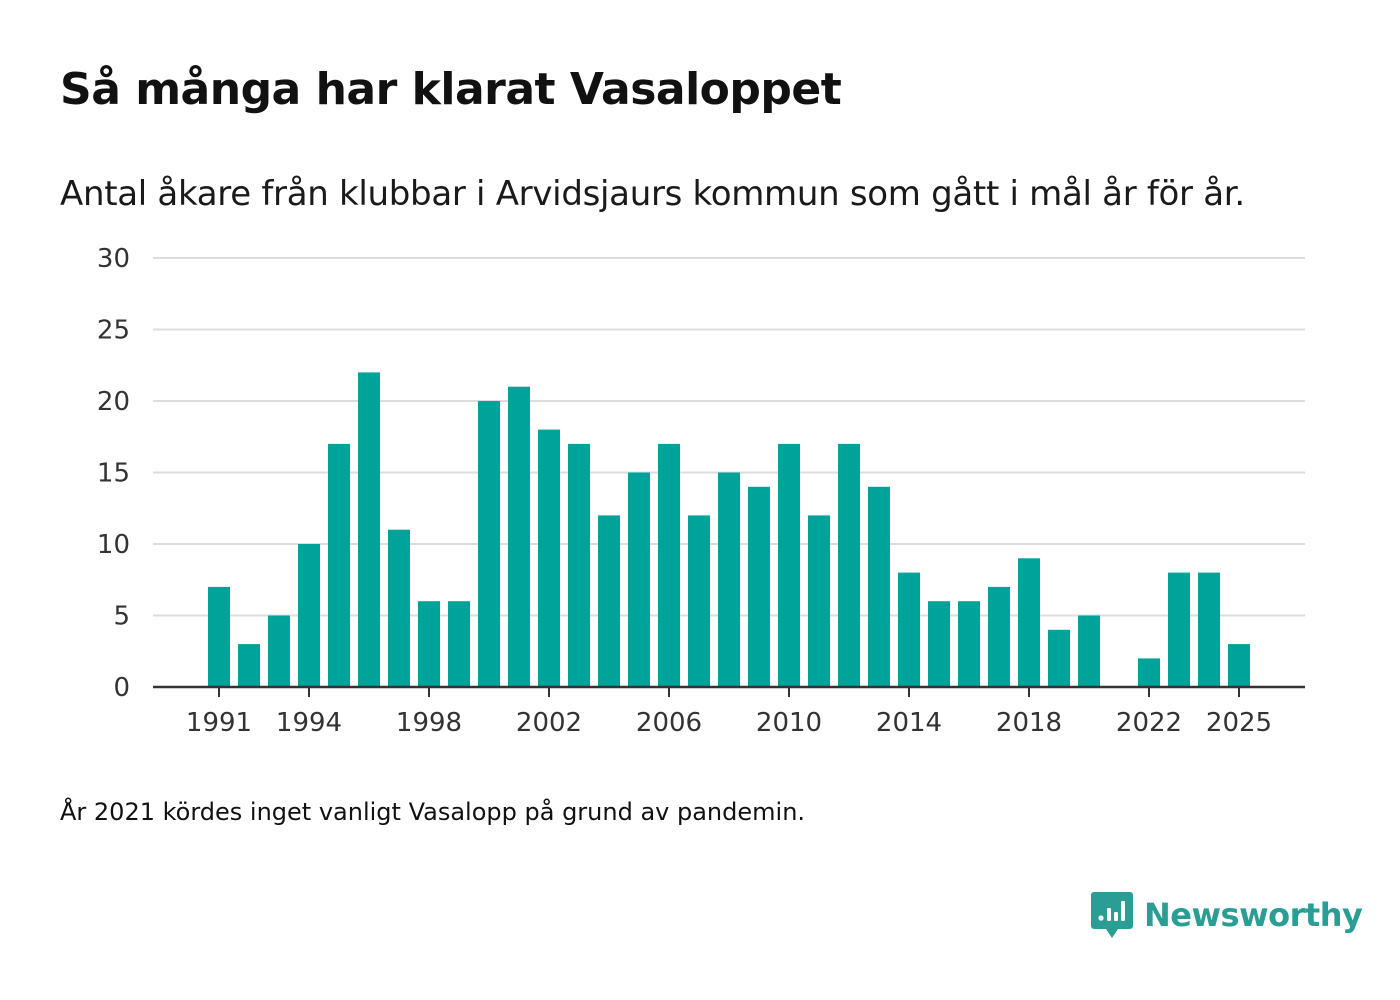 The image size is (1400, 1000). I want to click on x-tick-label-2018: 2018, so click(1029, 723).